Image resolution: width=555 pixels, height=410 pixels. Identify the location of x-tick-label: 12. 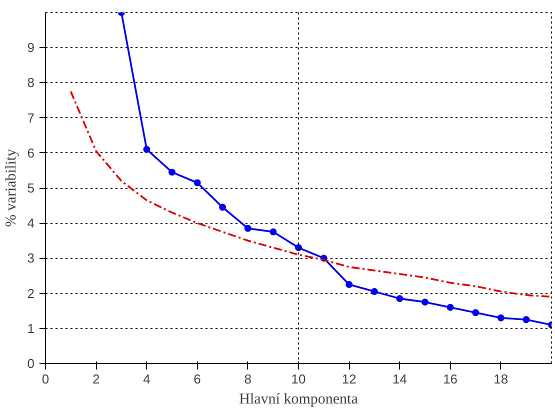
(349, 379).